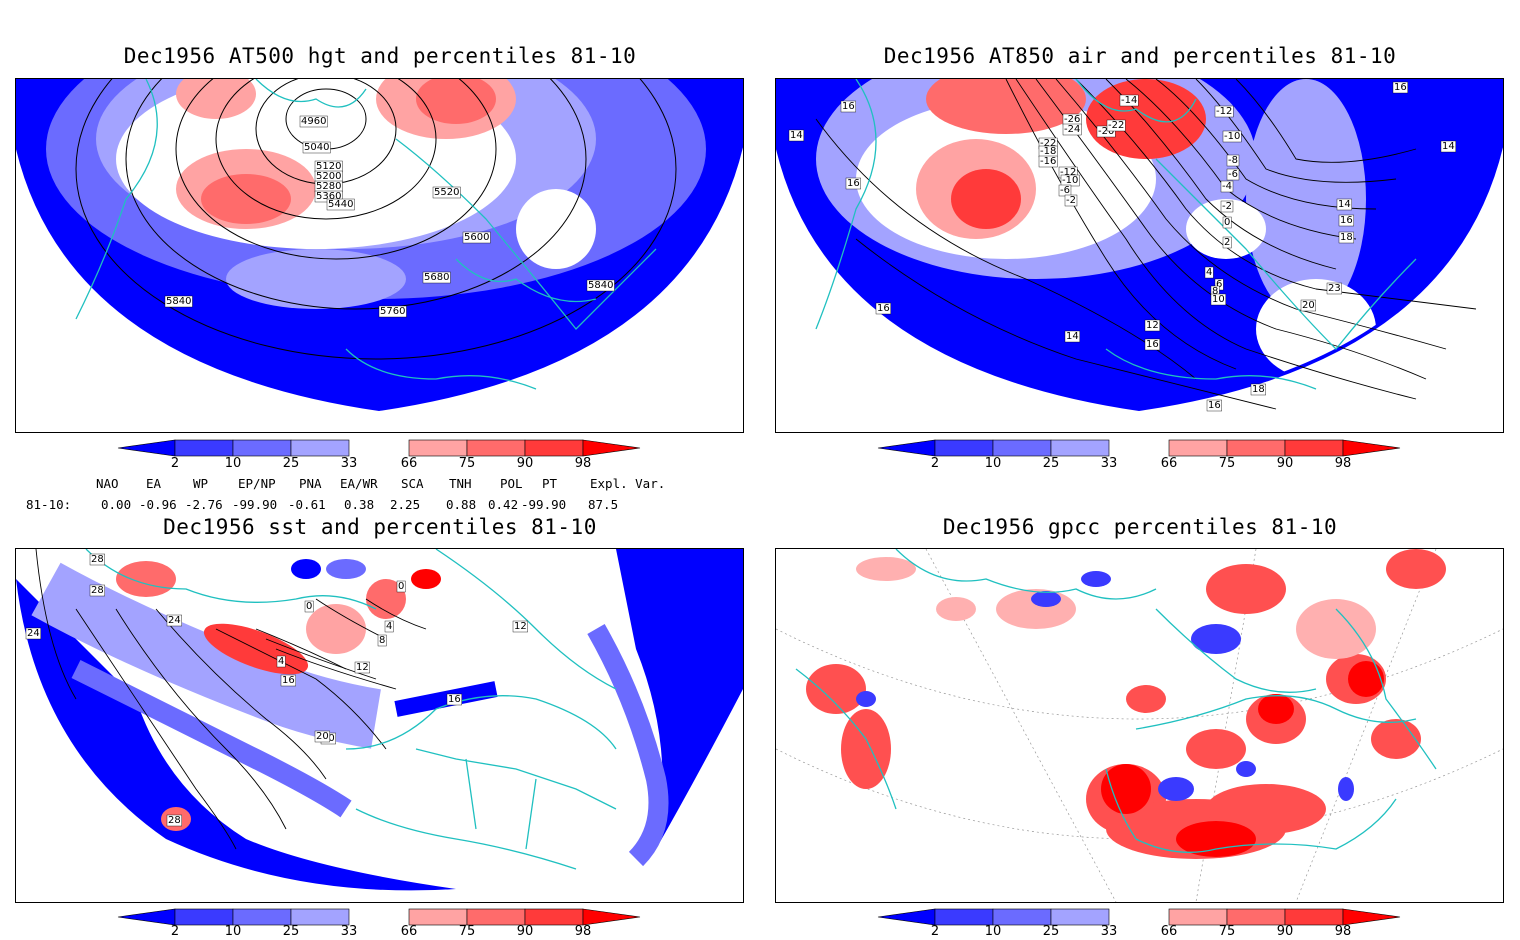 The image size is (1520, 940). What do you see at coordinates (1227, 186) in the screenshot?
I see `contour-label: -4` at bounding box center [1227, 186].